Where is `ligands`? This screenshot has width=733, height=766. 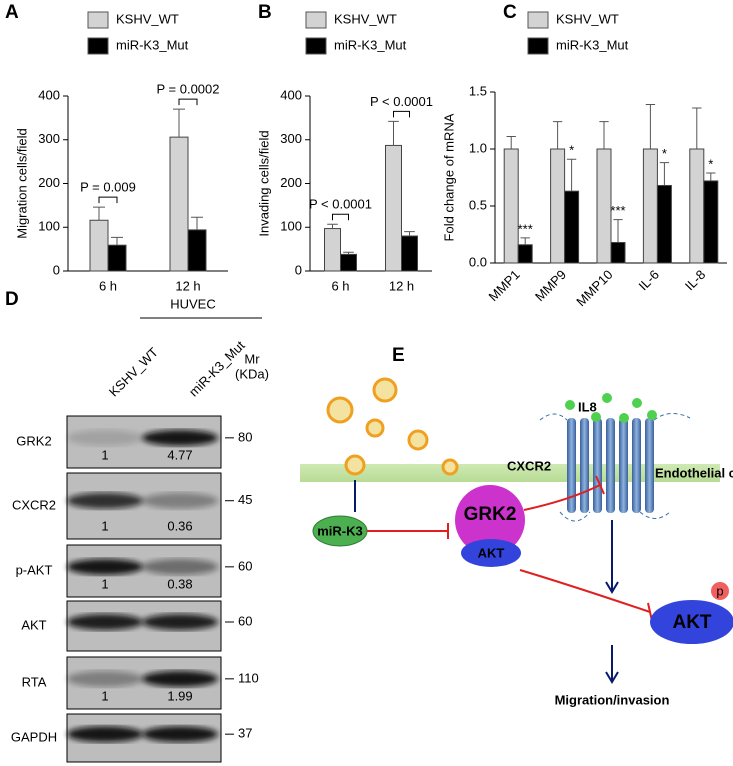
ligands is located at coordinates (611, 408).